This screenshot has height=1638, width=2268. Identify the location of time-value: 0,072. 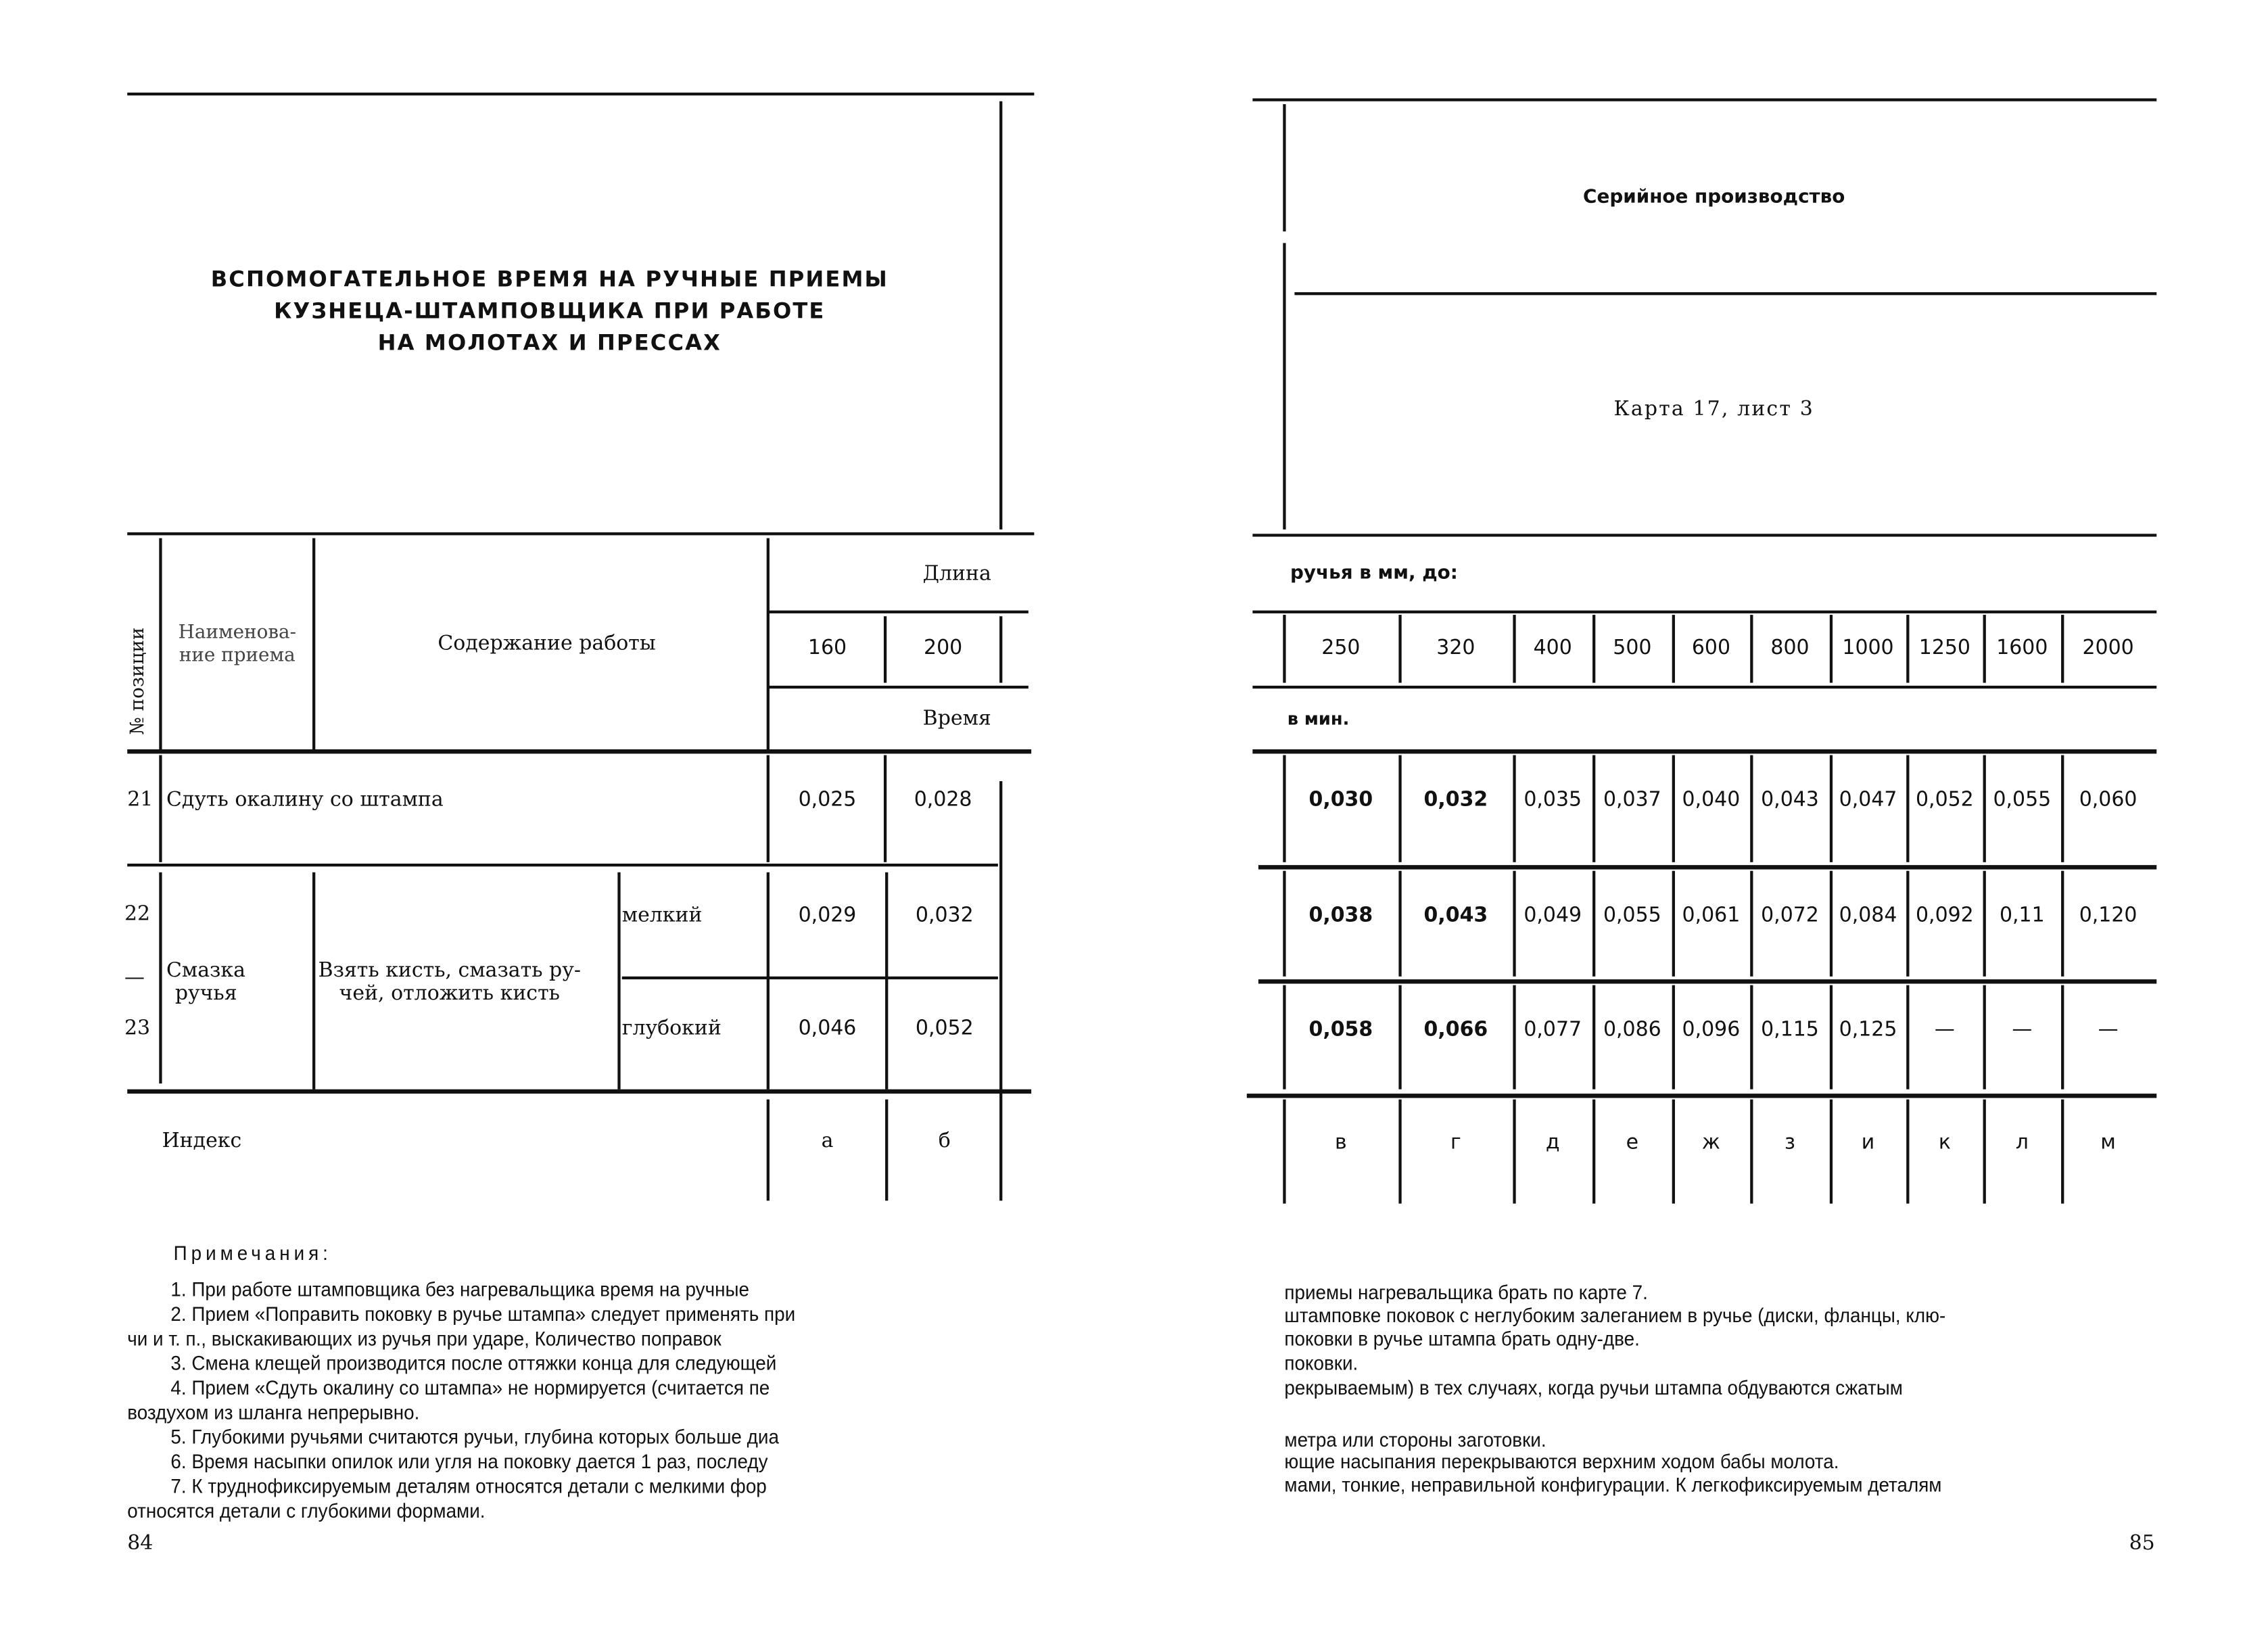
(1790, 916).